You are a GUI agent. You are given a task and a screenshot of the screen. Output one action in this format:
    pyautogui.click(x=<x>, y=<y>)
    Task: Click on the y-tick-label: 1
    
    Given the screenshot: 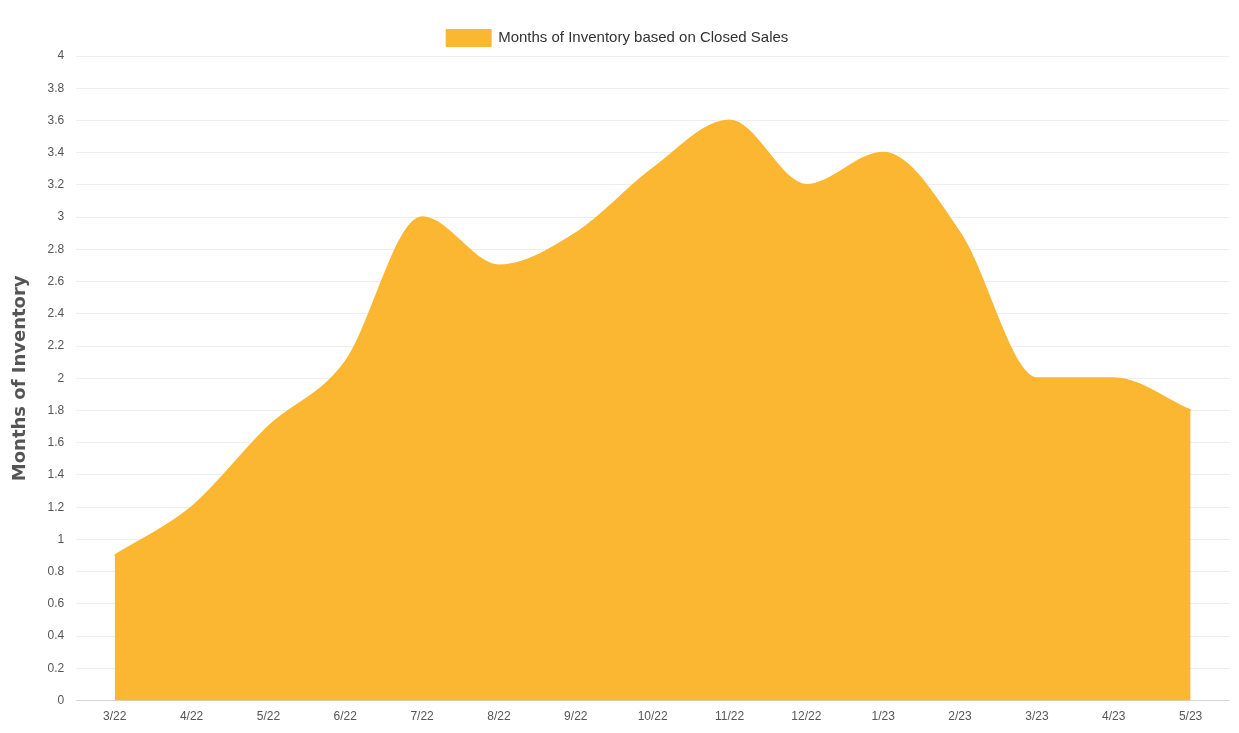 What is the action you would take?
    pyautogui.click(x=61, y=538)
    